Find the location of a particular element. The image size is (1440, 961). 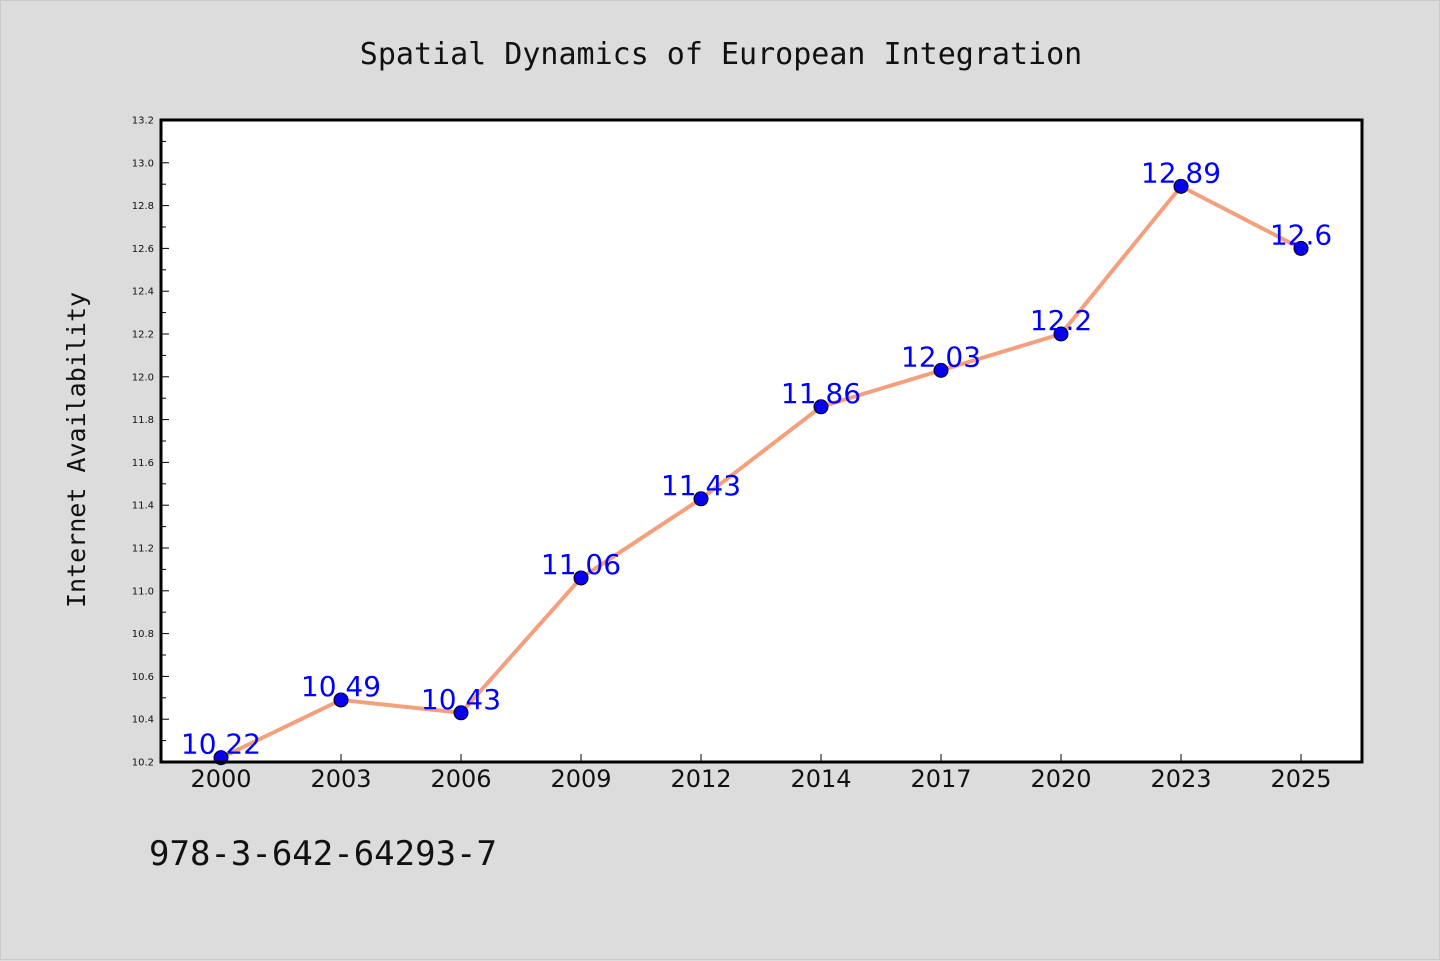

x-tick-label: 2023 is located at coordinates (1180, 779).